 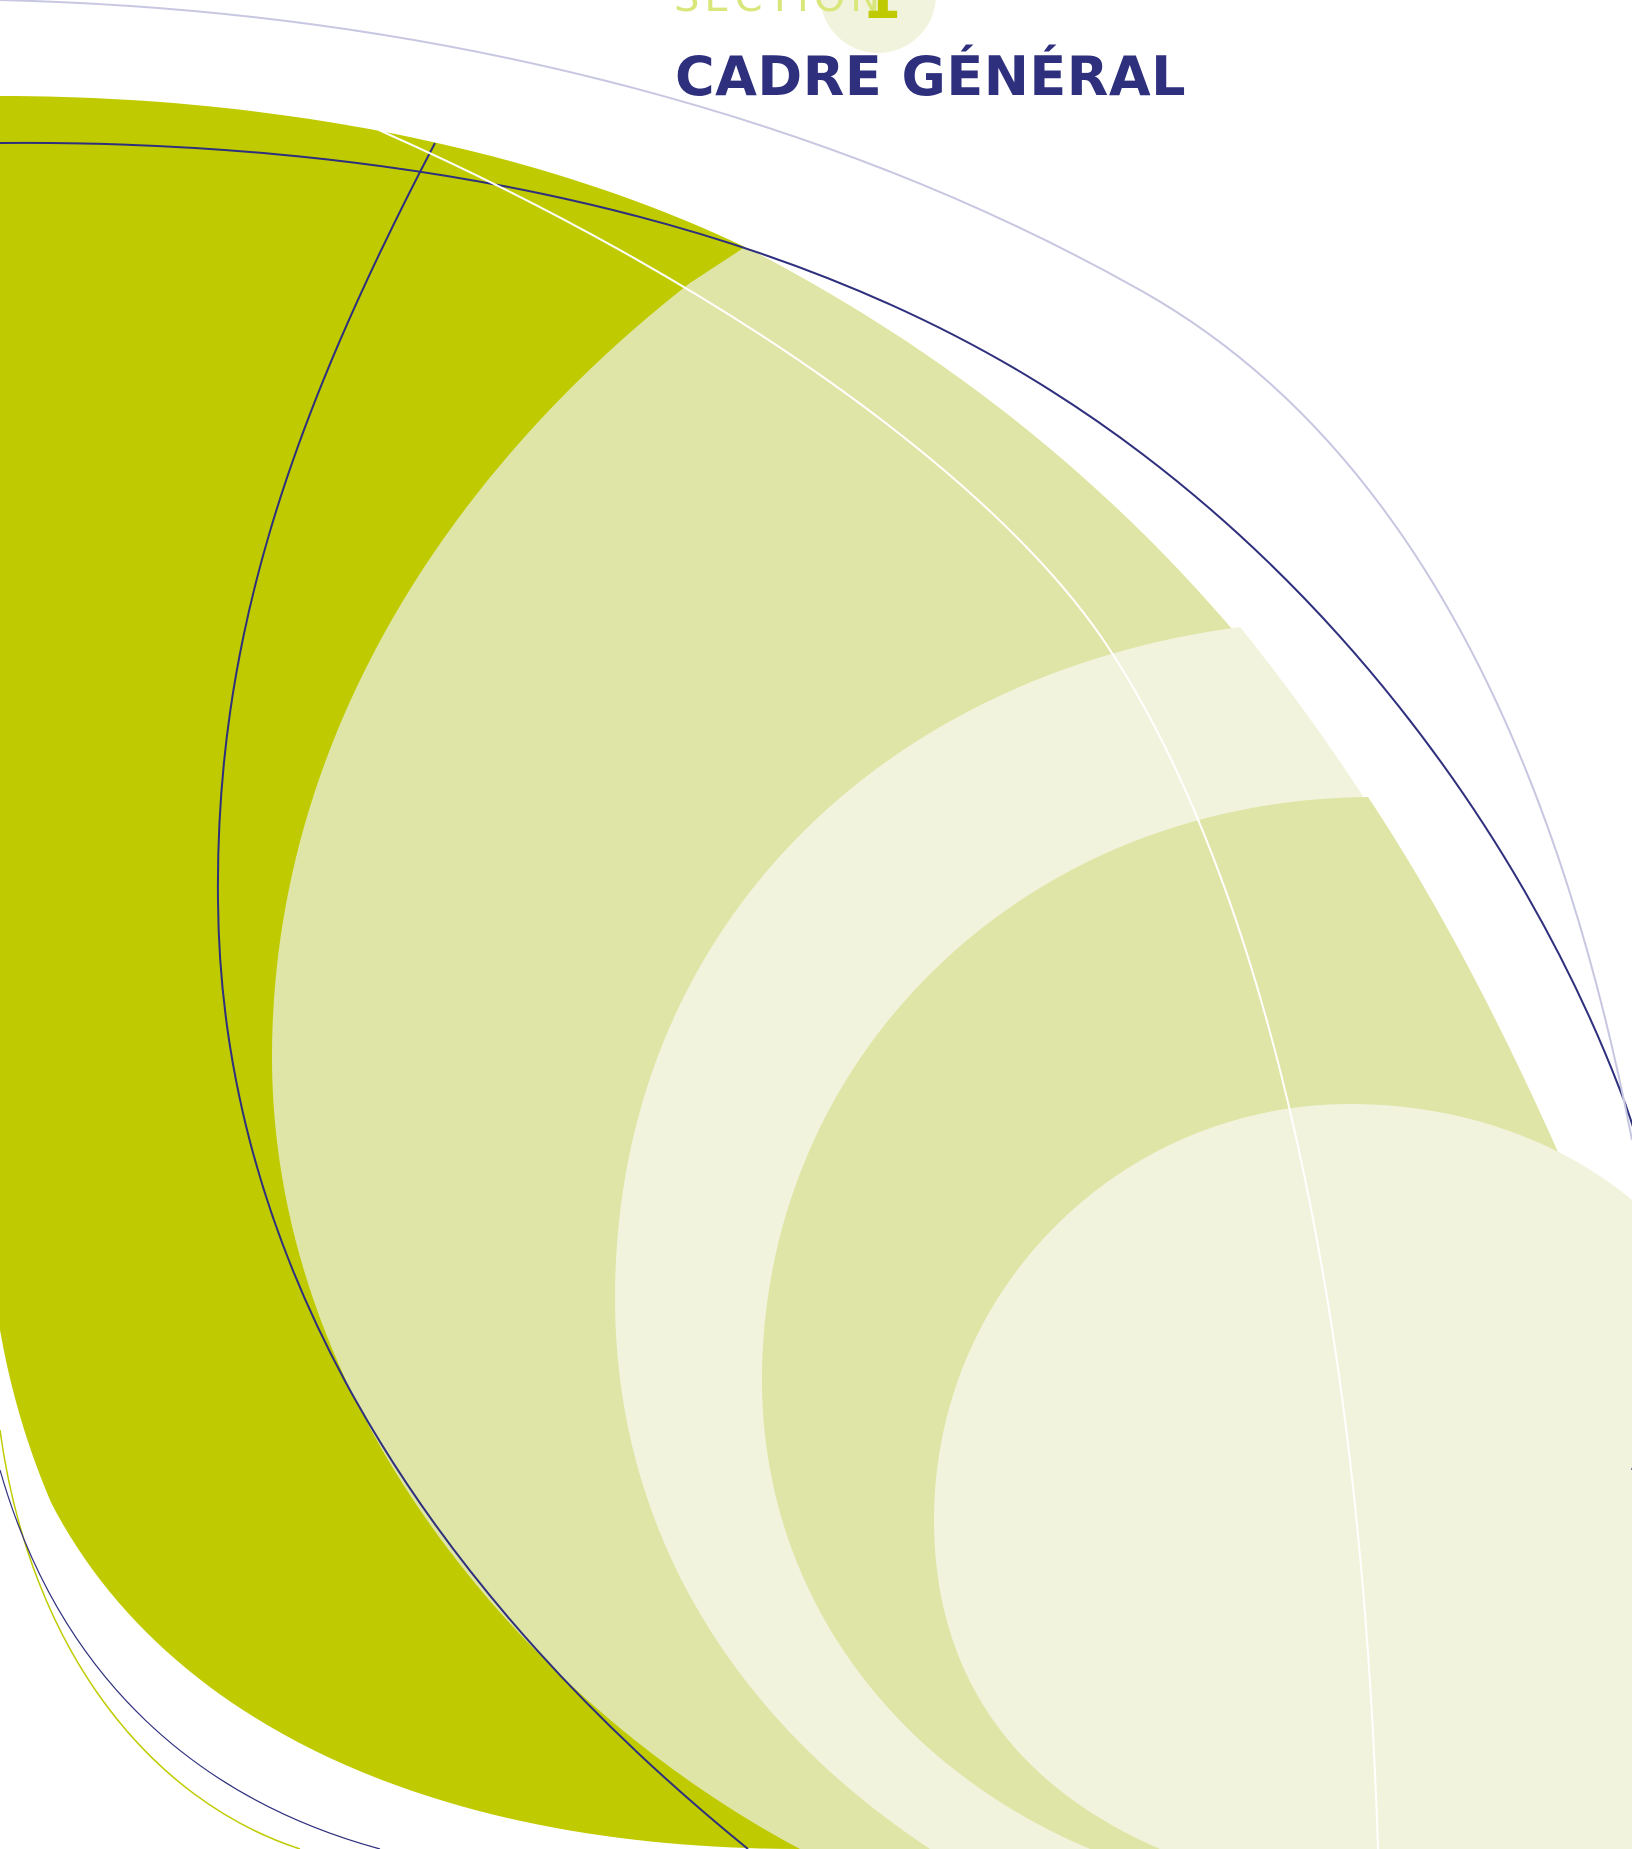 I want to click on section-label: SECTION, so click(x=779, y=9).